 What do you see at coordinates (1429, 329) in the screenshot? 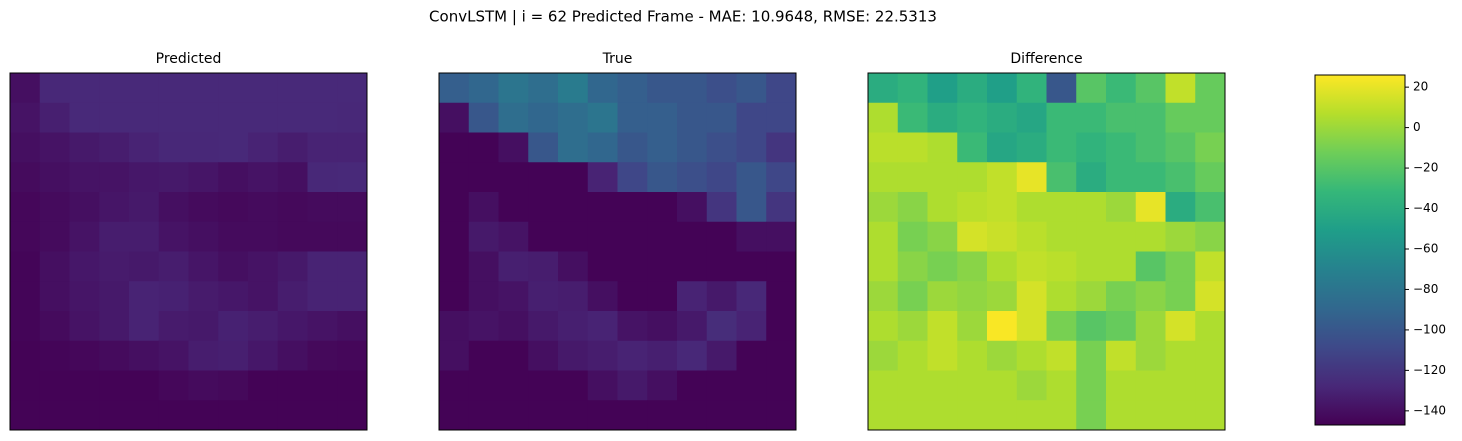
I see `colorbar-tick-label: −100` at bounding box center [1429, 329].